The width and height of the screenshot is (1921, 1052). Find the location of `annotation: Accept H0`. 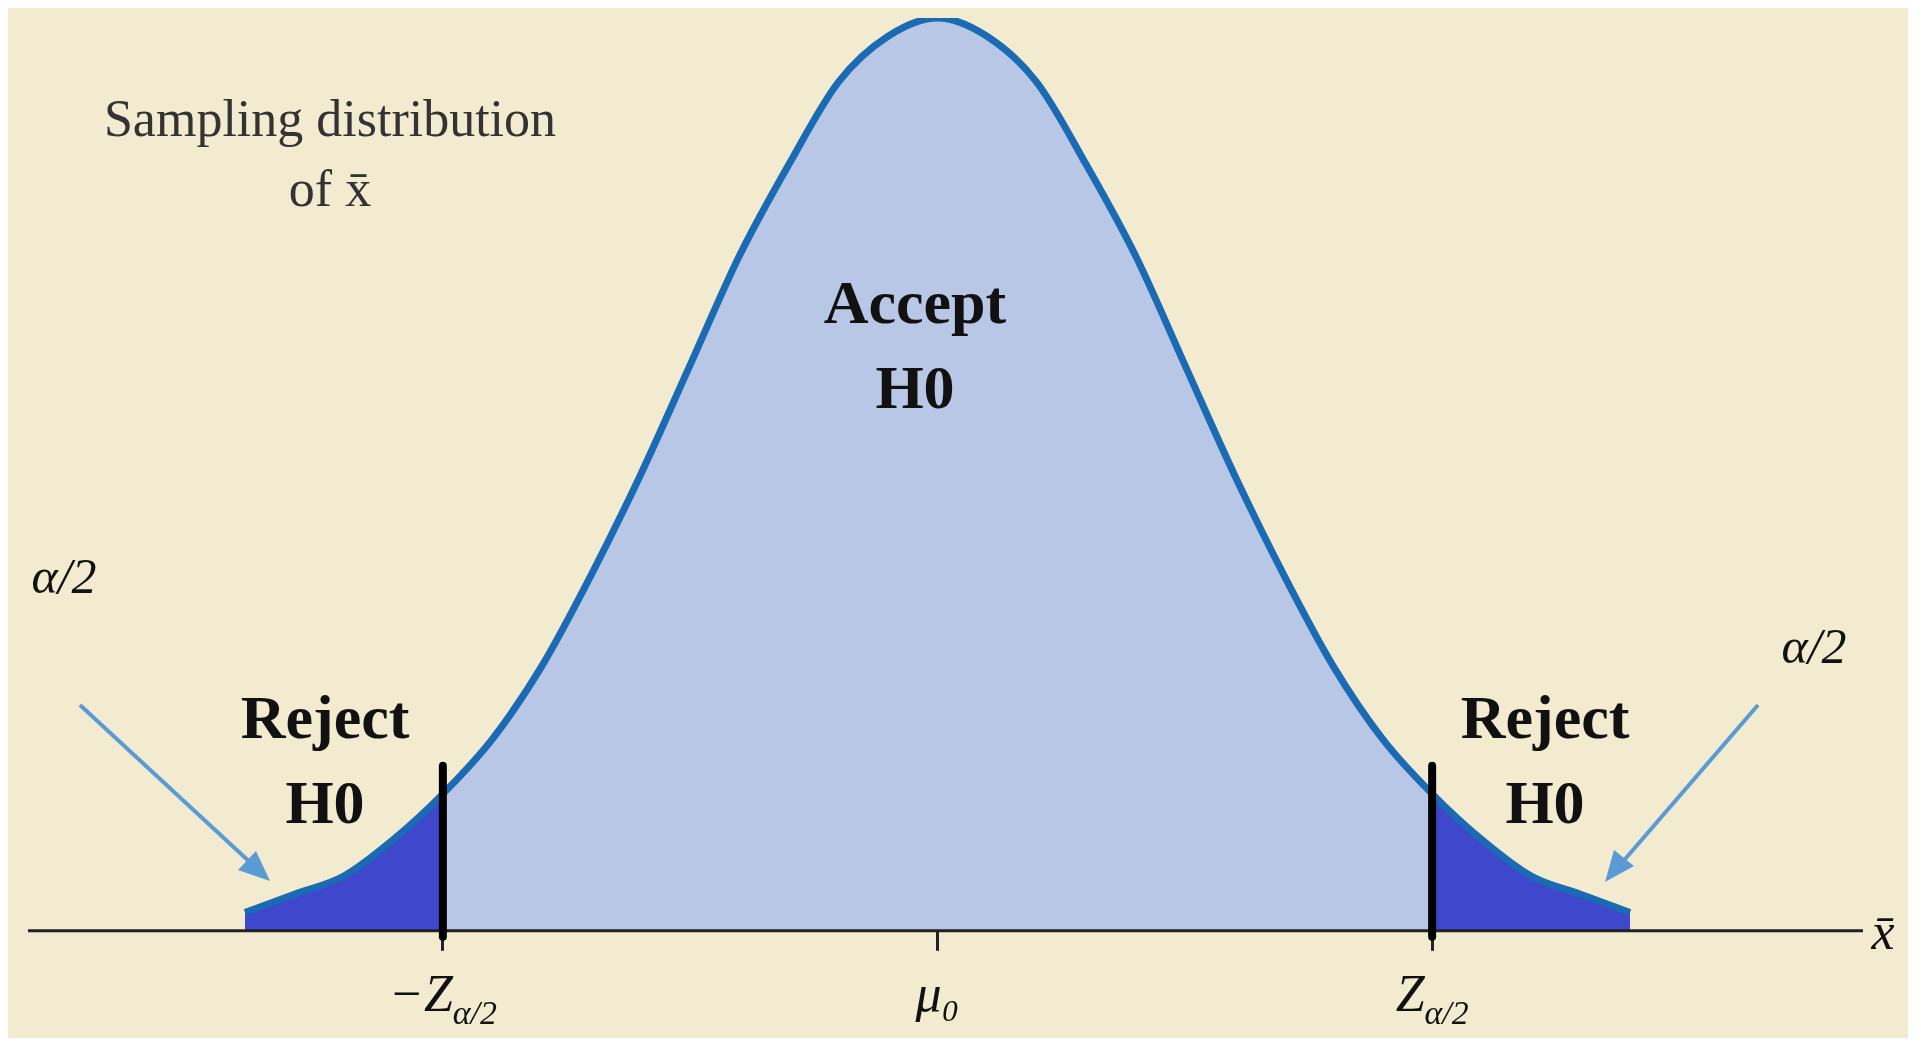

annotation: Accept H0 is located at coordinates (915, 344).